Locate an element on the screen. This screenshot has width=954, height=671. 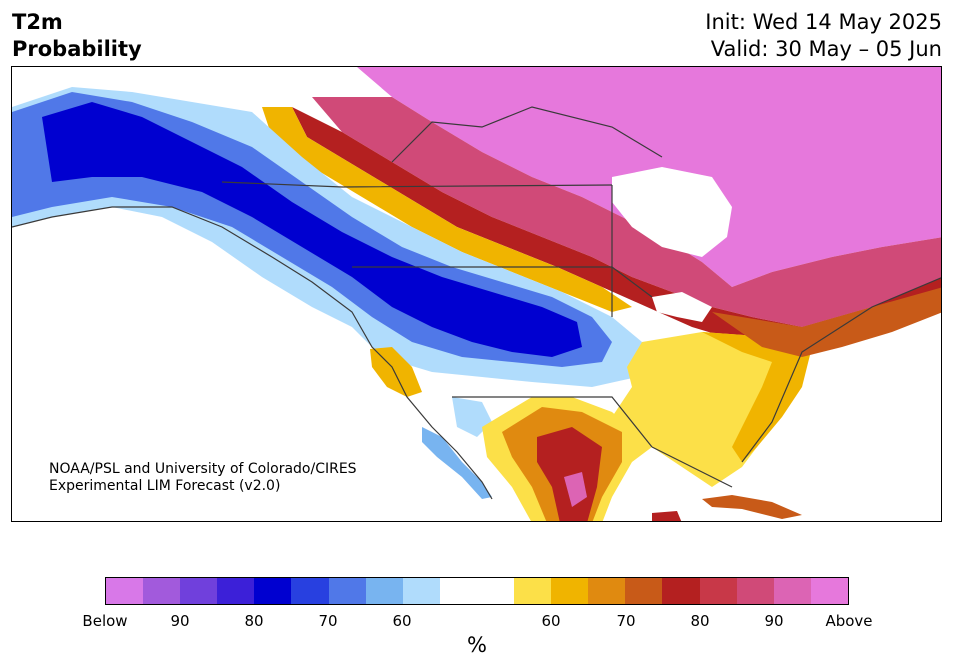
region-above-east-orange is located at coordinates (757, 397).